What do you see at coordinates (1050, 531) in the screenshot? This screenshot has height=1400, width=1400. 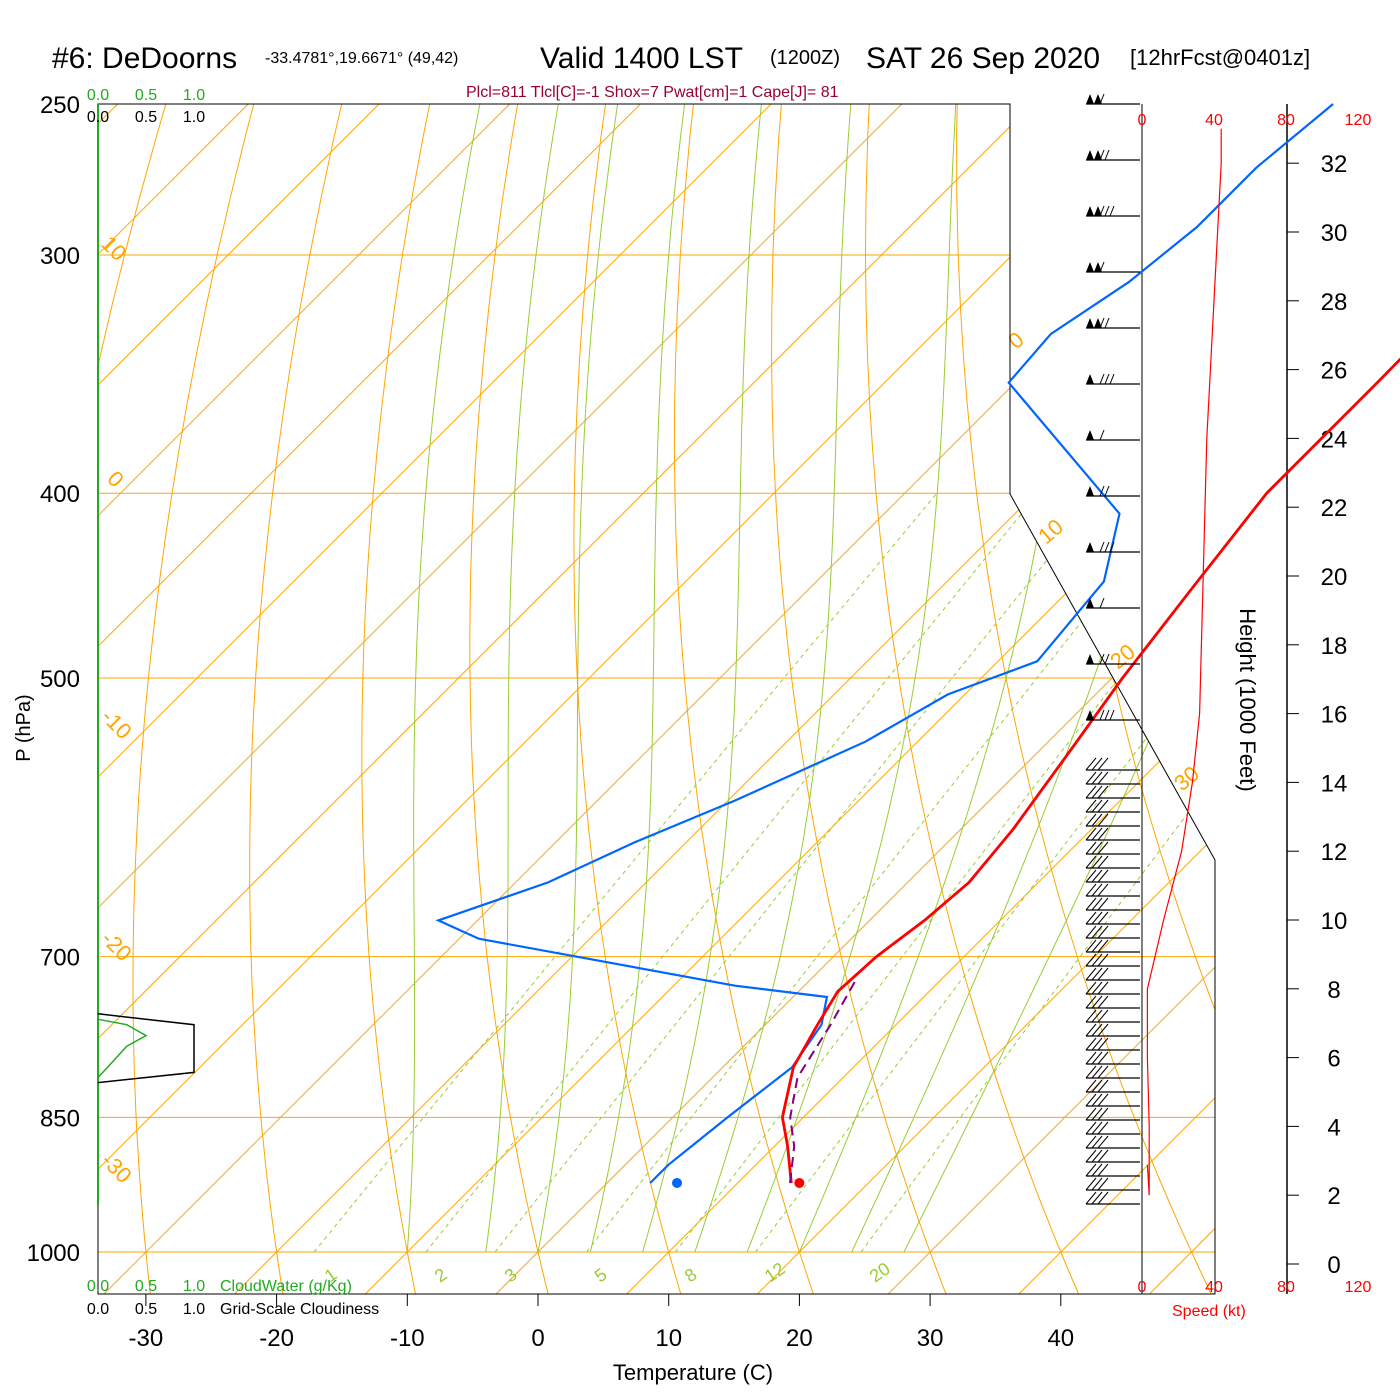 I see `dry-adiabat-label: 10` at bounding box center [1050, 531].